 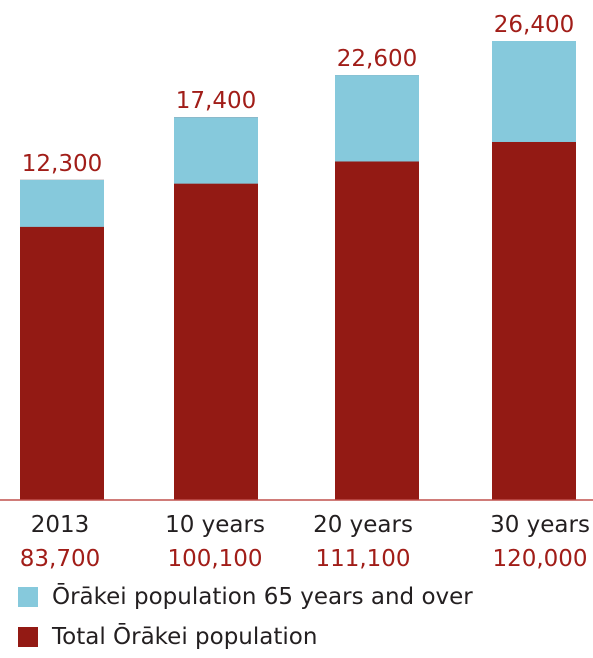 What do you see at coordinates (540, 525) in the screenshot?
I see `category-label-3: 30 years` at bounding box center [540, 525].